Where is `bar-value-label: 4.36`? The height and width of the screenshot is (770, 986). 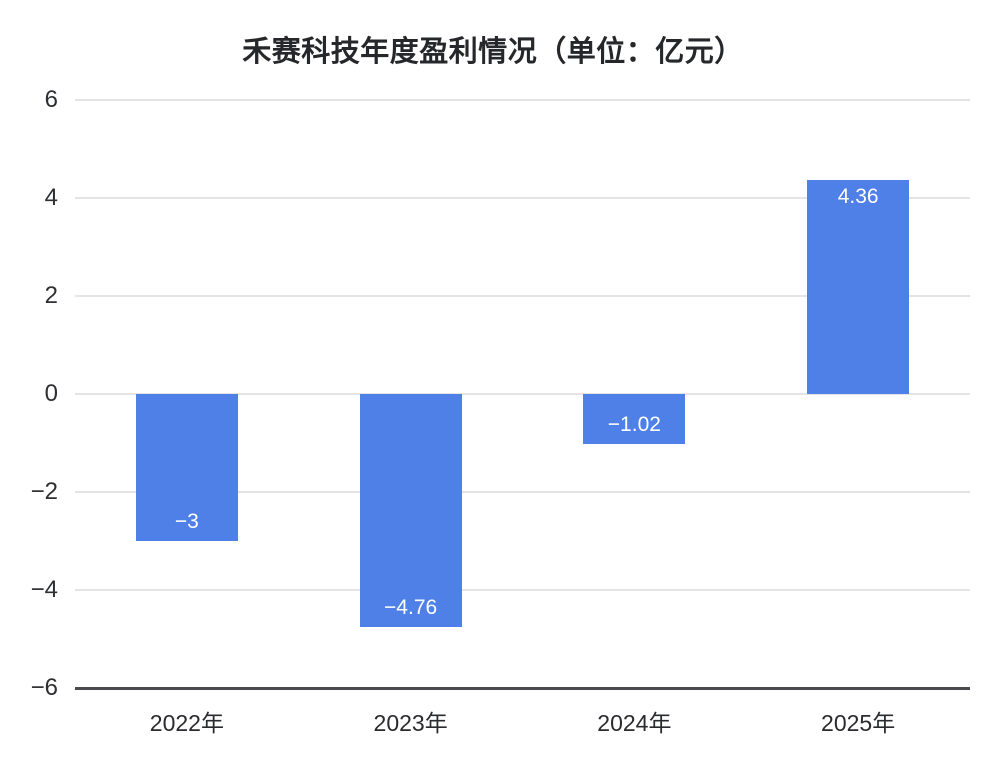 bar-value-label: 4.36 is located at coordinates (858, 197).